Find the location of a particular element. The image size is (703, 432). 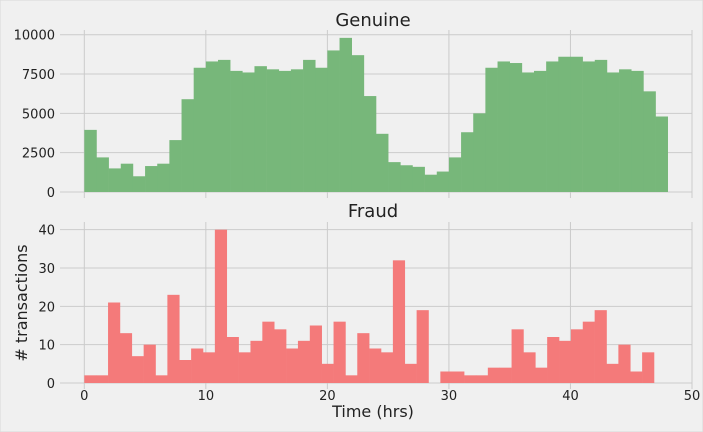

genuine-y-ticks: 0 2500 5000 7500 10000 is located at coordinates (34, 115).